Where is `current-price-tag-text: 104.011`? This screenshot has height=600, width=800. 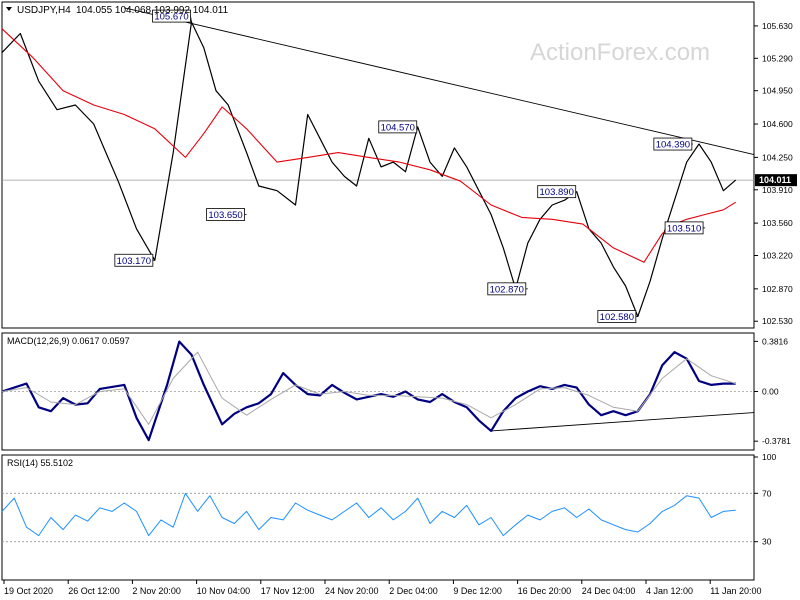 current-price-tag-text: 104.011 is located at coordinates (775, 180).